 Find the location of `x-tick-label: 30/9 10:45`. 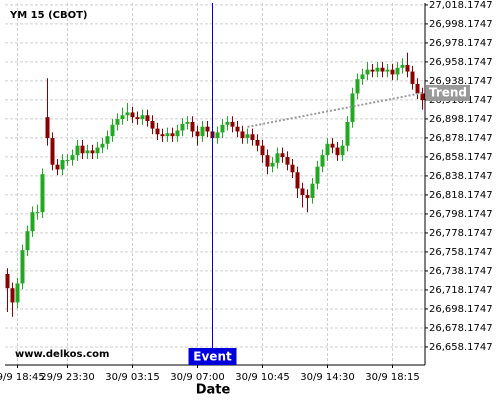

x-tick-label: 30/9 10:45 is located at coordinates (262, 377).